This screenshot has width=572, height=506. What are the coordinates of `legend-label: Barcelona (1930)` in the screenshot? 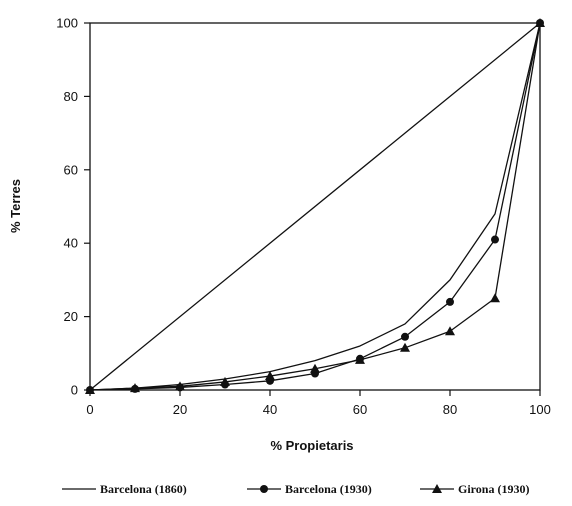 It's located at (328, 489).